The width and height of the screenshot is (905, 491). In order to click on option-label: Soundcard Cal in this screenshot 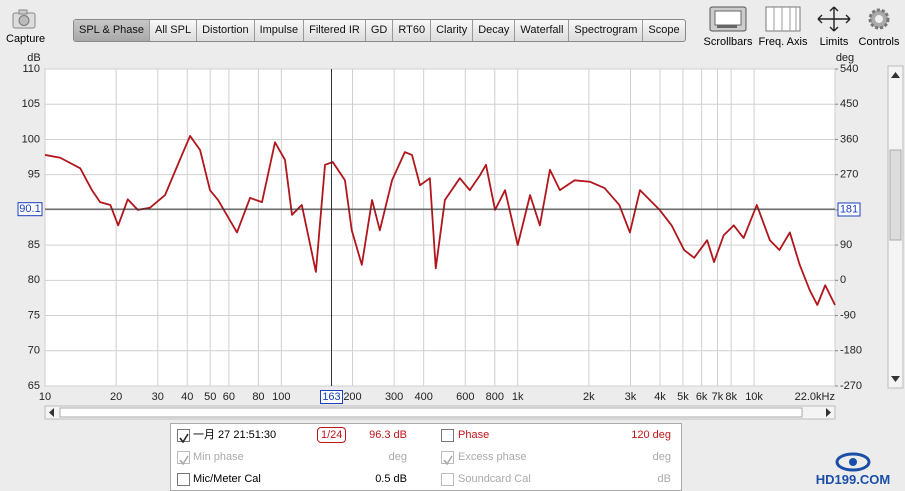, I will do `click(494, 479)`.